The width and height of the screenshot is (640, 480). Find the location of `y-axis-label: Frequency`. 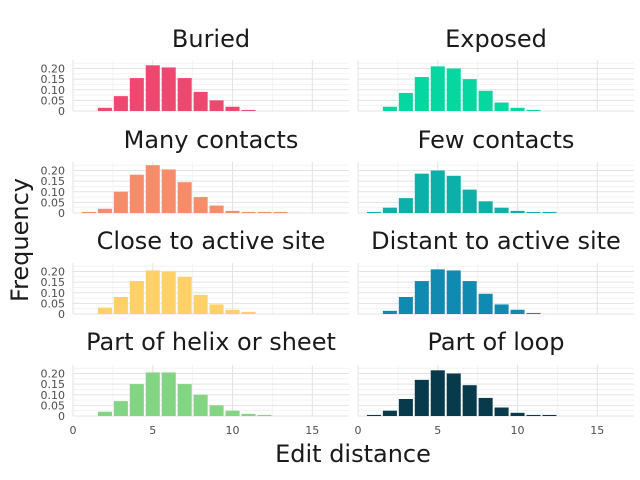

y-axis-label: Frequency is located at coordinates (20, 240).